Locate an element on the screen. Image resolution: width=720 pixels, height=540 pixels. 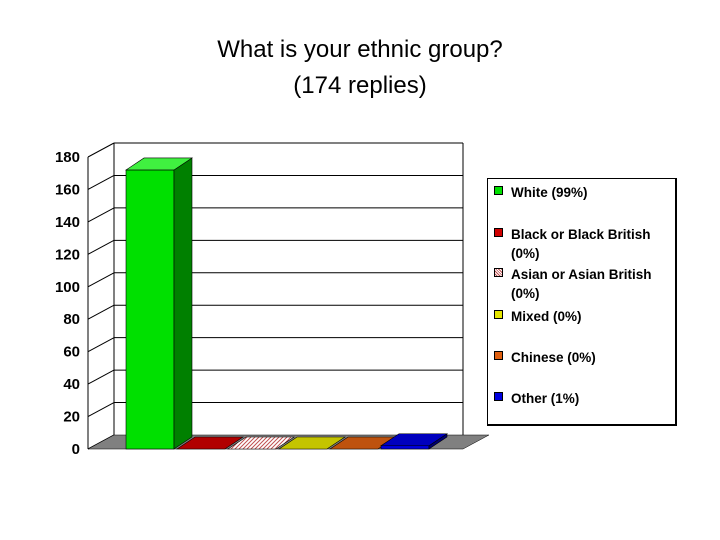
y-tick-label: 60 is located at coordinates (71, 352).